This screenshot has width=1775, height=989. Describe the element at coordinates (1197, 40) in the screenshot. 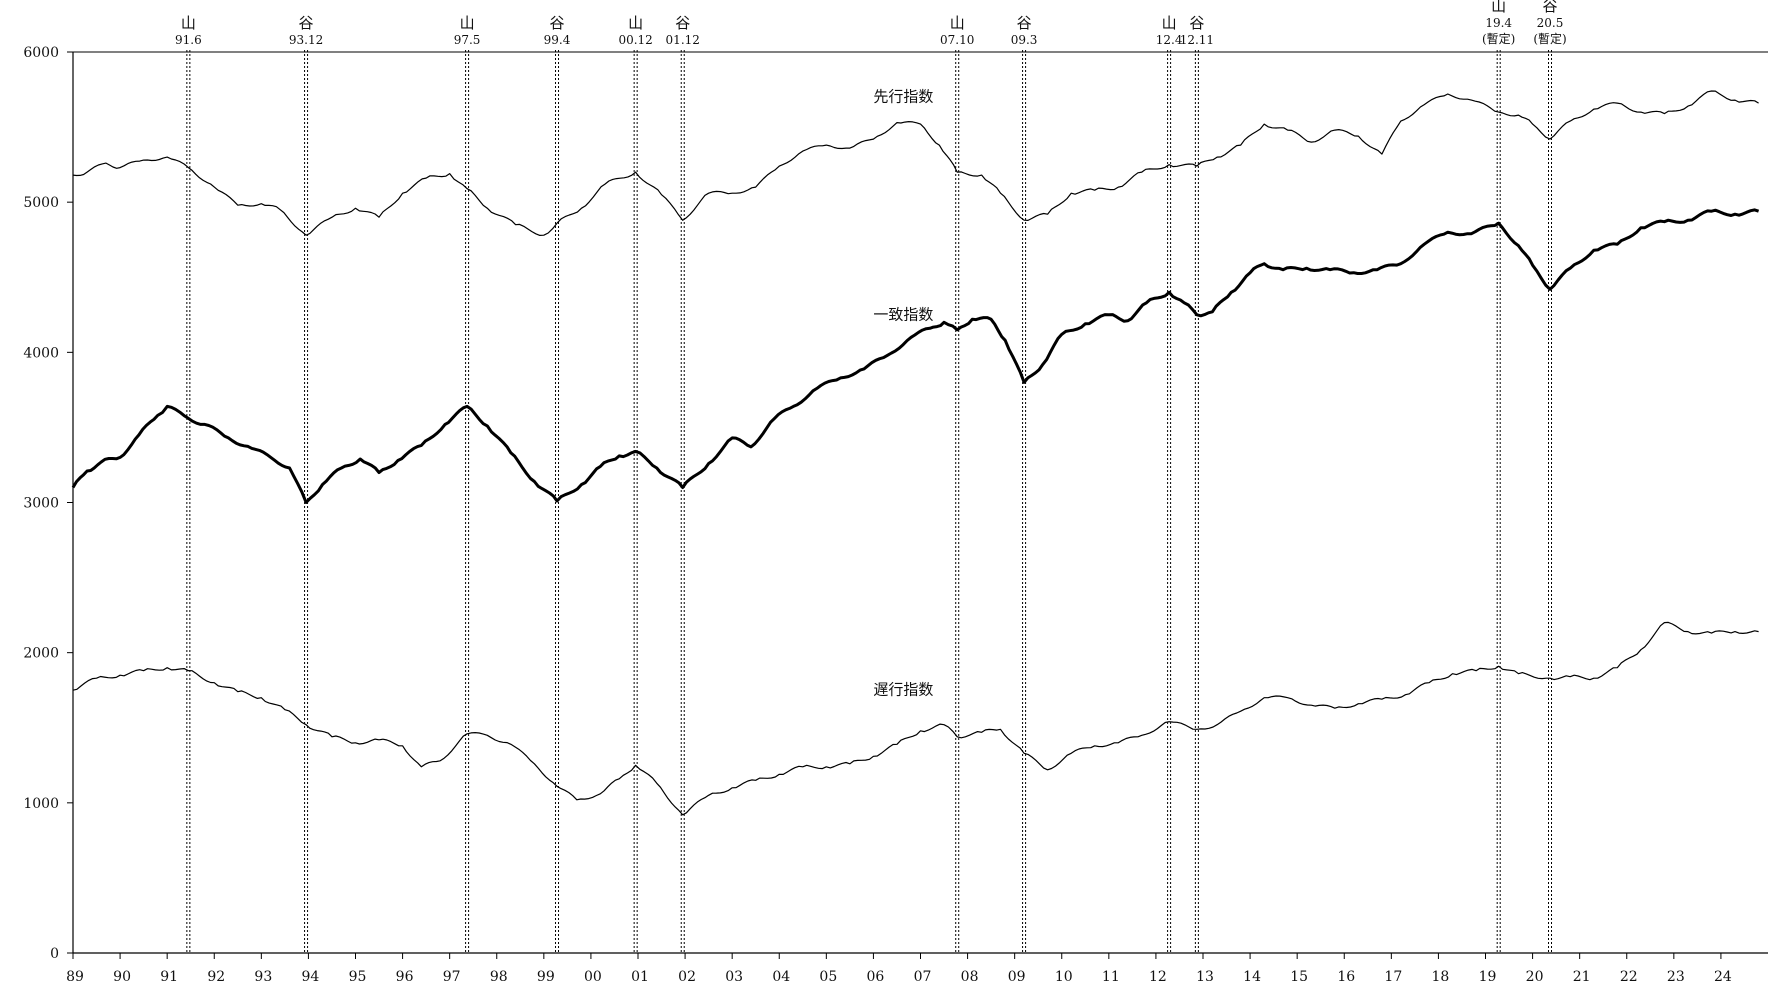

I see `marker-date-label: 12.11` at that location.